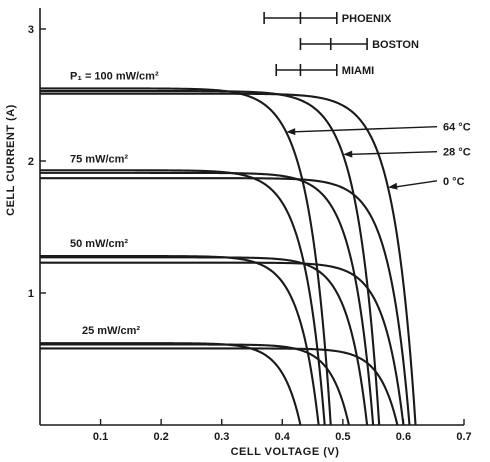 The width and height of the screenshot is (490, 462). I want to click on x-tick-label: 0.5, so click(342, 437).